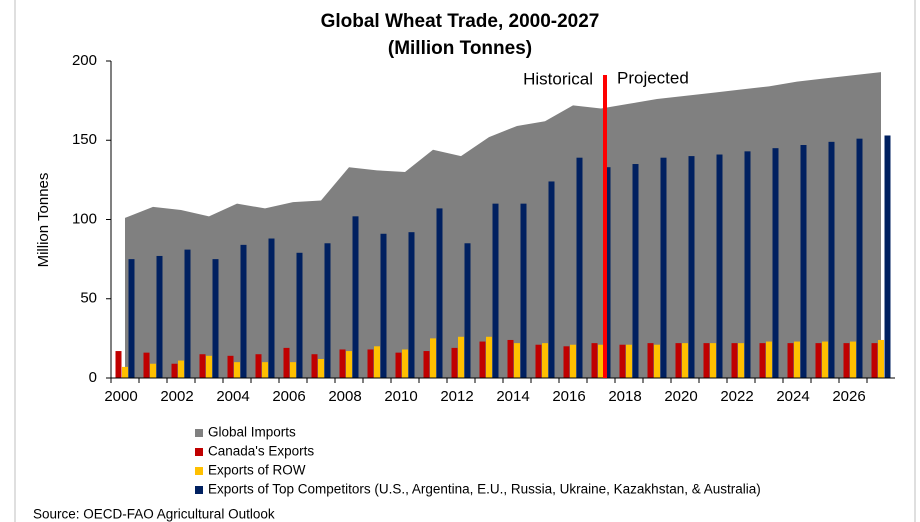 This screenshot has height=522, width=920. Describe the element at coordinates (344, 396) in the screenshot. I see `x-tick-label: 2008` at that location.